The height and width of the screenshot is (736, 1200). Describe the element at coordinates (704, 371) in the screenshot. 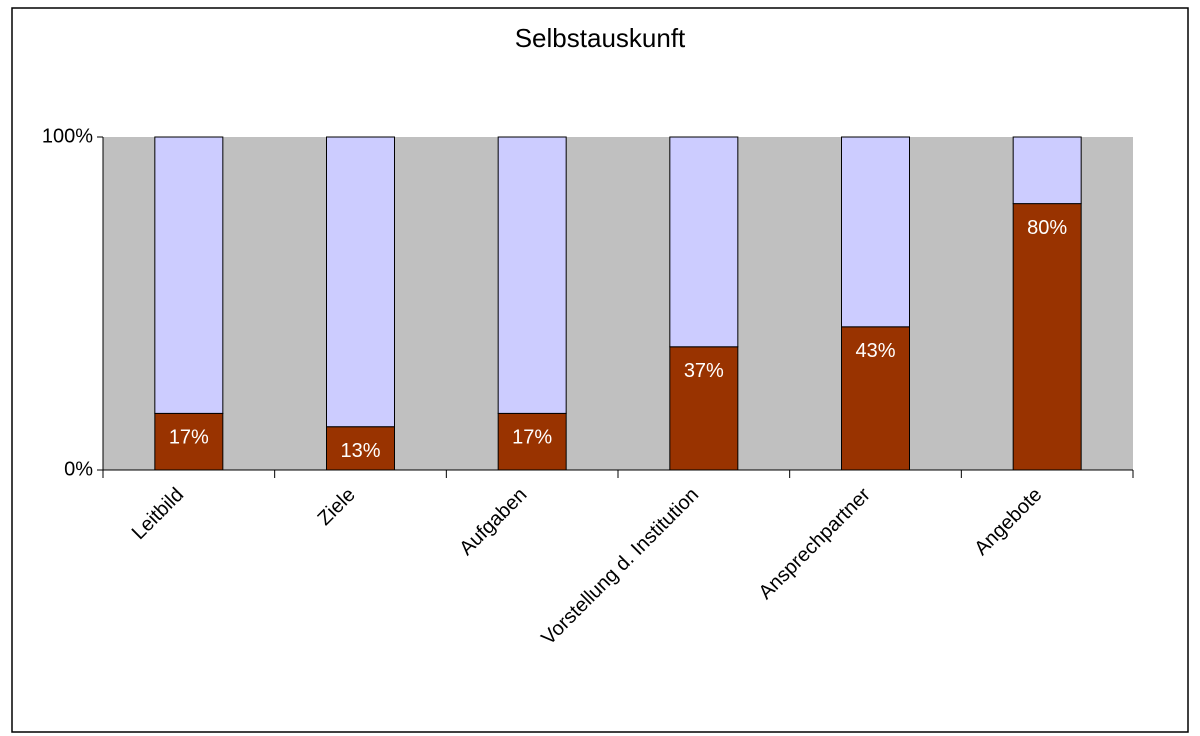

I see `data-label: 37%` at that location.